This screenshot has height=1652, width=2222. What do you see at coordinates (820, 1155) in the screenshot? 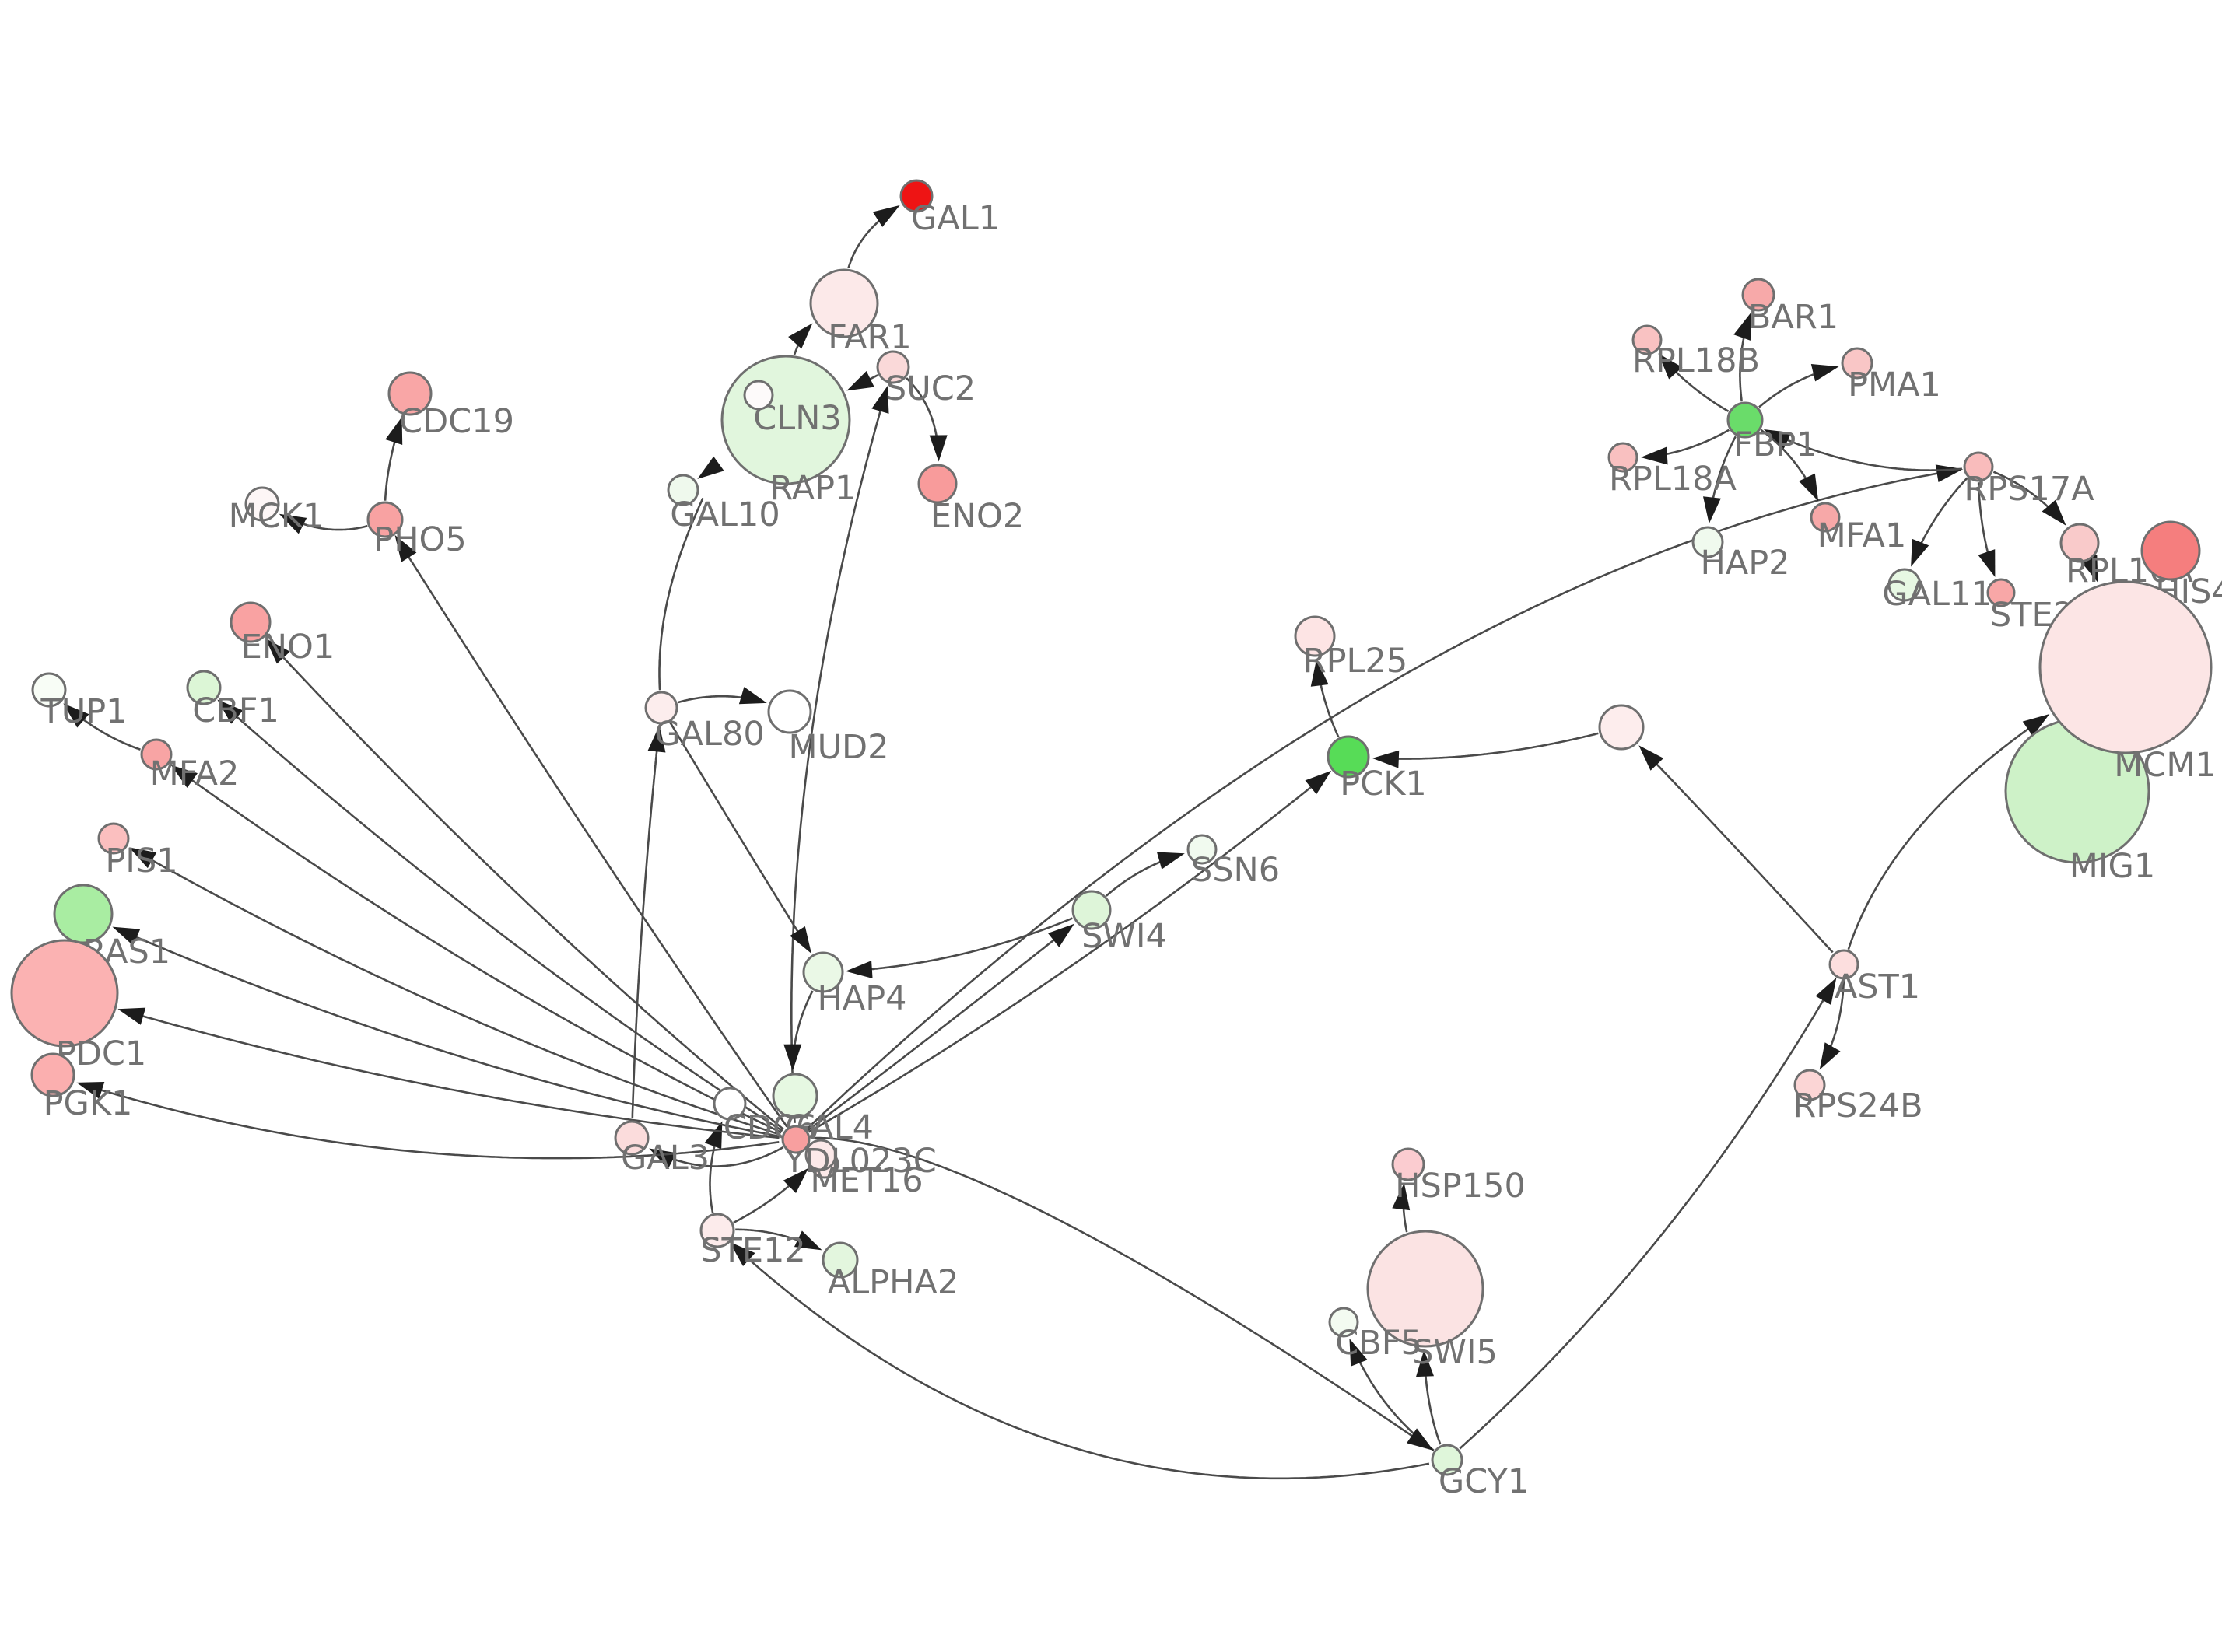
I see `node-circle-YDL023C` at bounding box center [820, 1155].